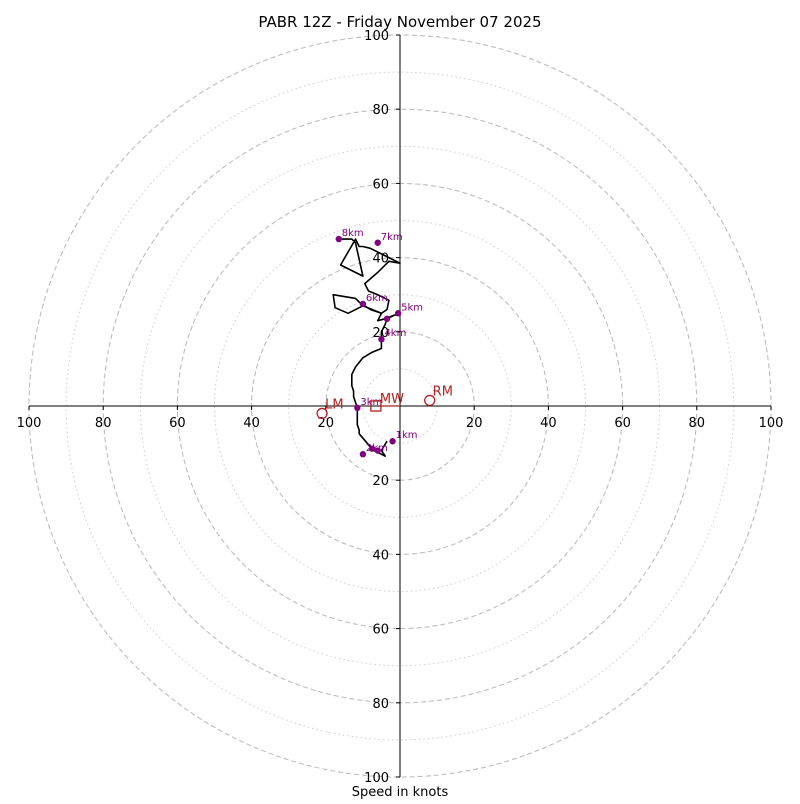 This screenshot has height=804, width=800. Describe the element at coordinates (399, 22) in the screenshot. I see `chart-title: PABR 12Z - Friday November 07 2025` at that location.